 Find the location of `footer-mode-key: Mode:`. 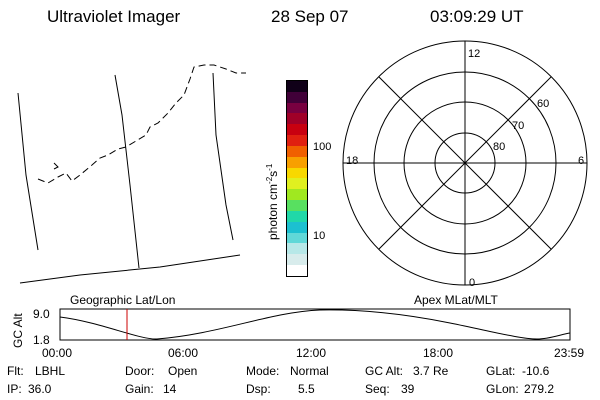

footer-mode-key: Mode: is located at coordinates (263, 371).